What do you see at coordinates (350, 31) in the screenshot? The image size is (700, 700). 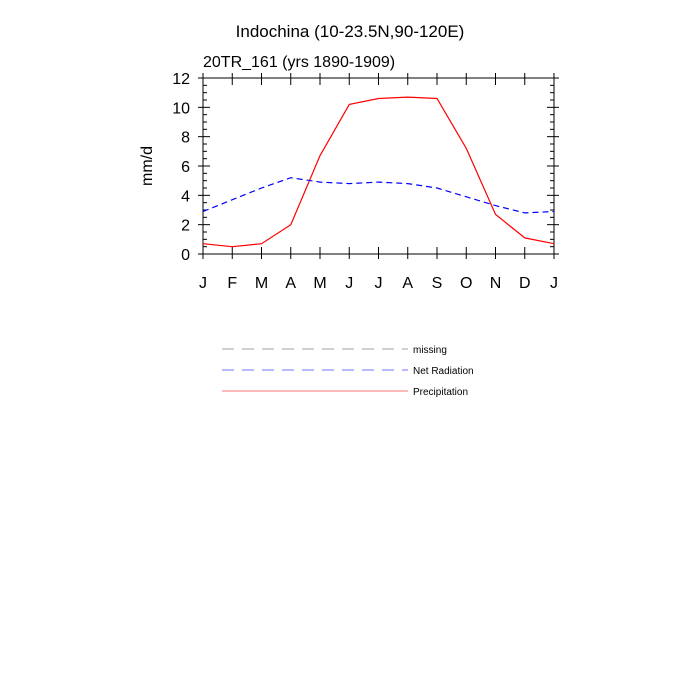 I see `chart-title: Indochina (10-23.5N,90-120E)` at bounding box center [350, 31].